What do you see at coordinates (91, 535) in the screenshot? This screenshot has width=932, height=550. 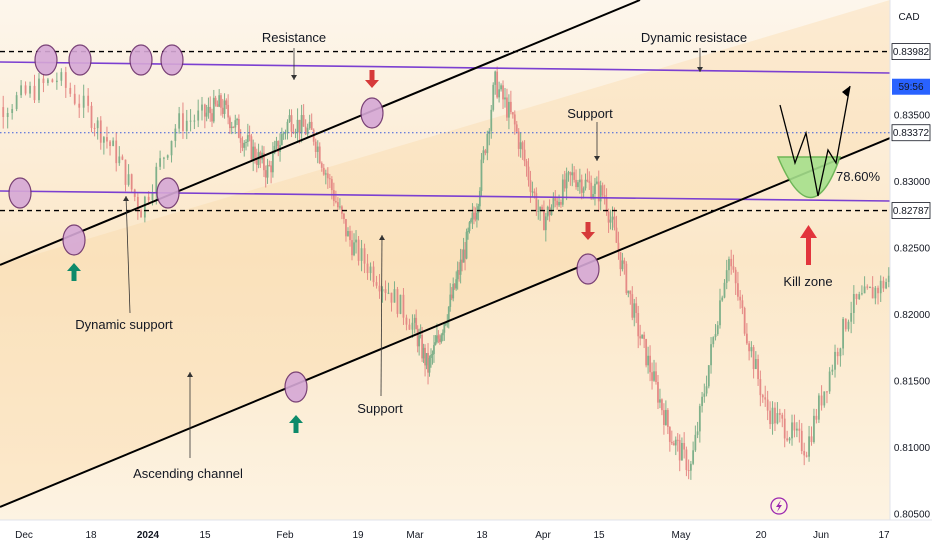 I see `x-tick-label-1: 18` at bounding box center [91, 535].